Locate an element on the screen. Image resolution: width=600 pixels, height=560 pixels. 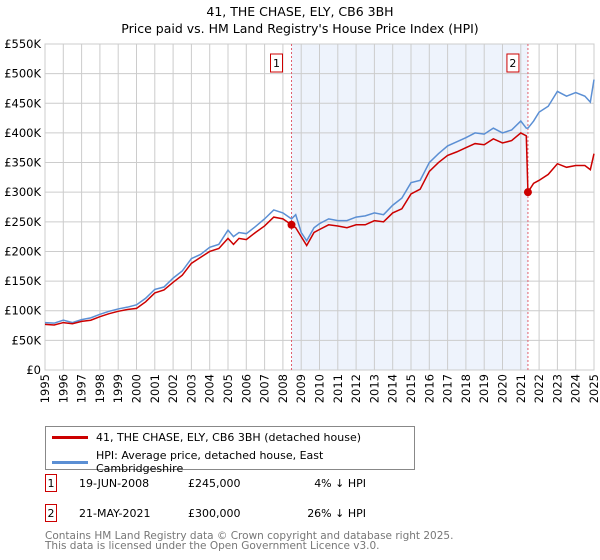
y-tick-label: £50K is located at coordinates (27, 340).